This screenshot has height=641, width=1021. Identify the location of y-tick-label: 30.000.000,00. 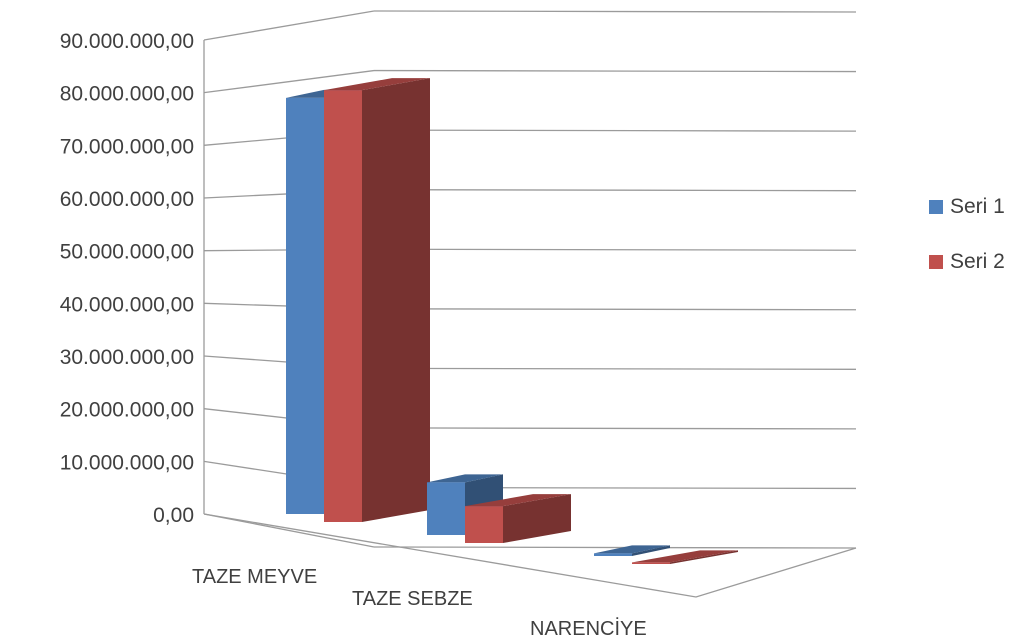
(127, 357).